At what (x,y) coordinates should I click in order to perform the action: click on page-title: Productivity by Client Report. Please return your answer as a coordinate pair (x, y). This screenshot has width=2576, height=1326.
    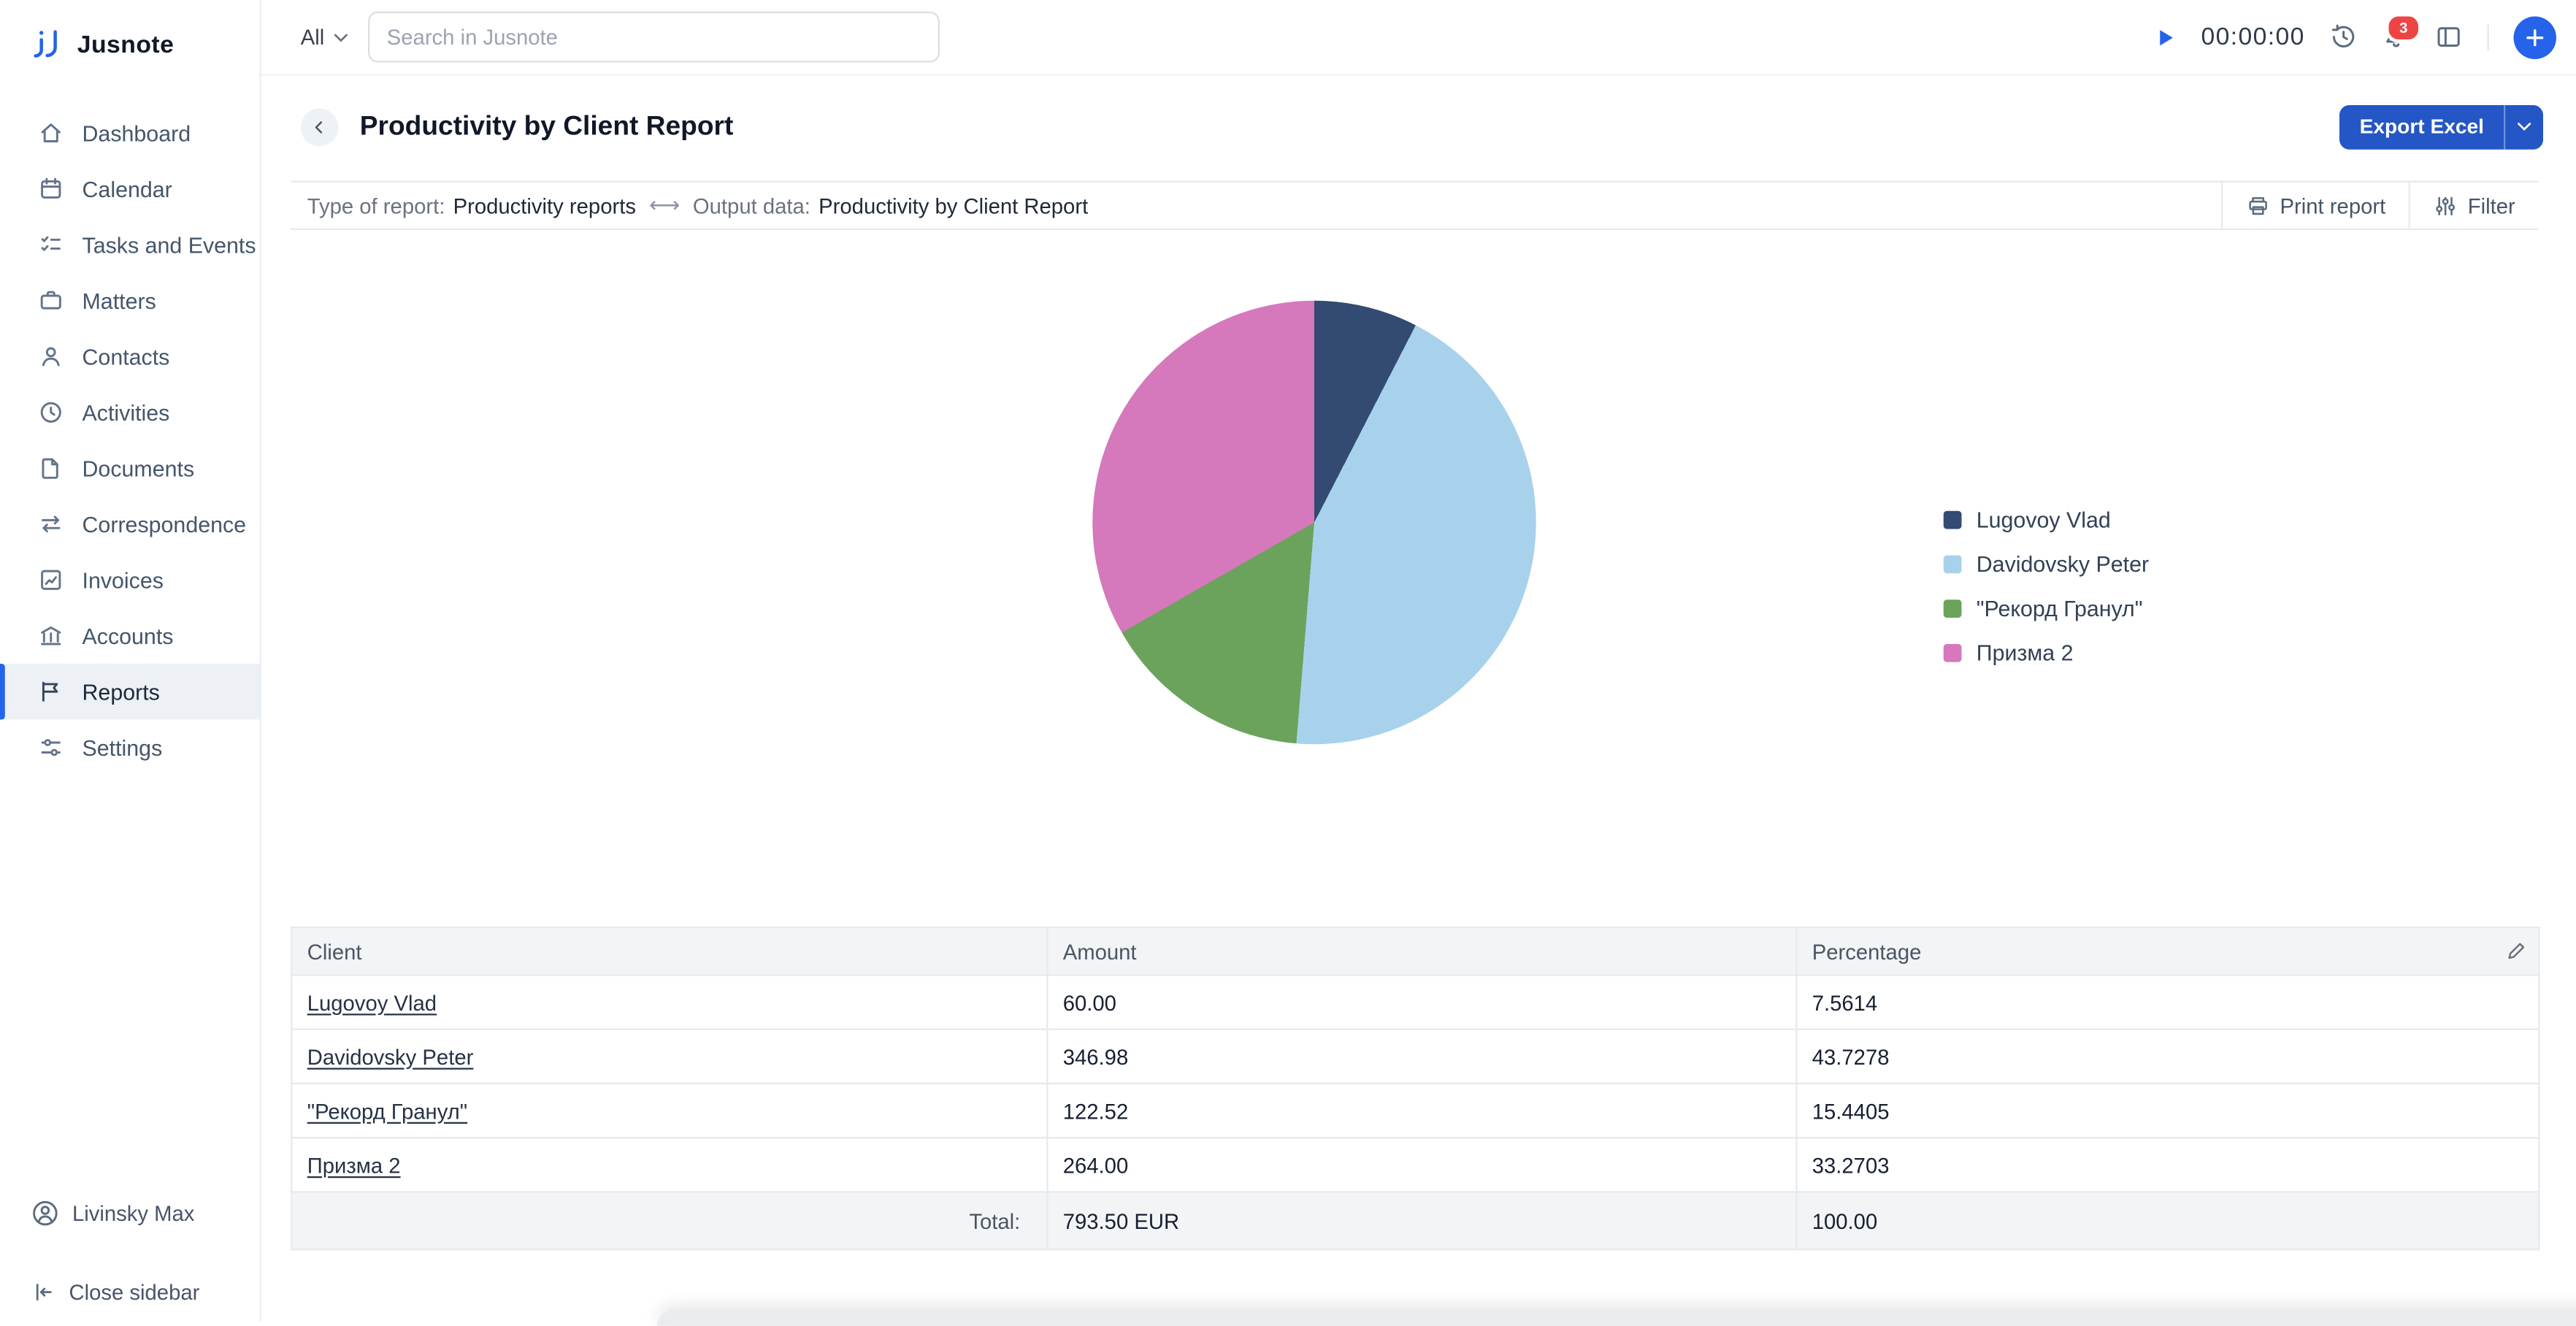
    Looking at the image, I should click on (547, 126).